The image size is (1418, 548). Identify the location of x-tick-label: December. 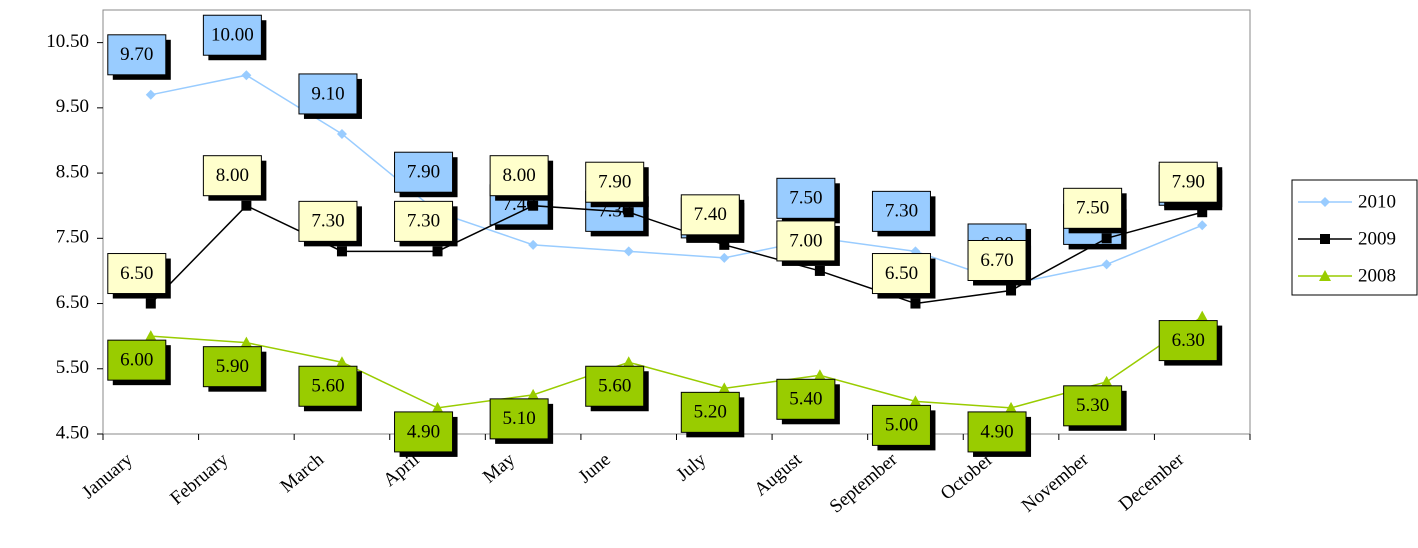
(1152, 482).